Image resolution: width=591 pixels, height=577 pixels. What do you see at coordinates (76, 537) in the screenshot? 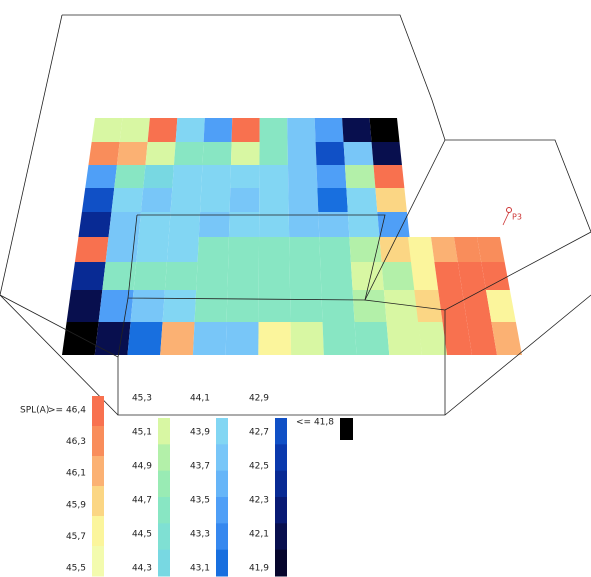
I see `legend-label: 45,7` at bounding box center [76, 537].